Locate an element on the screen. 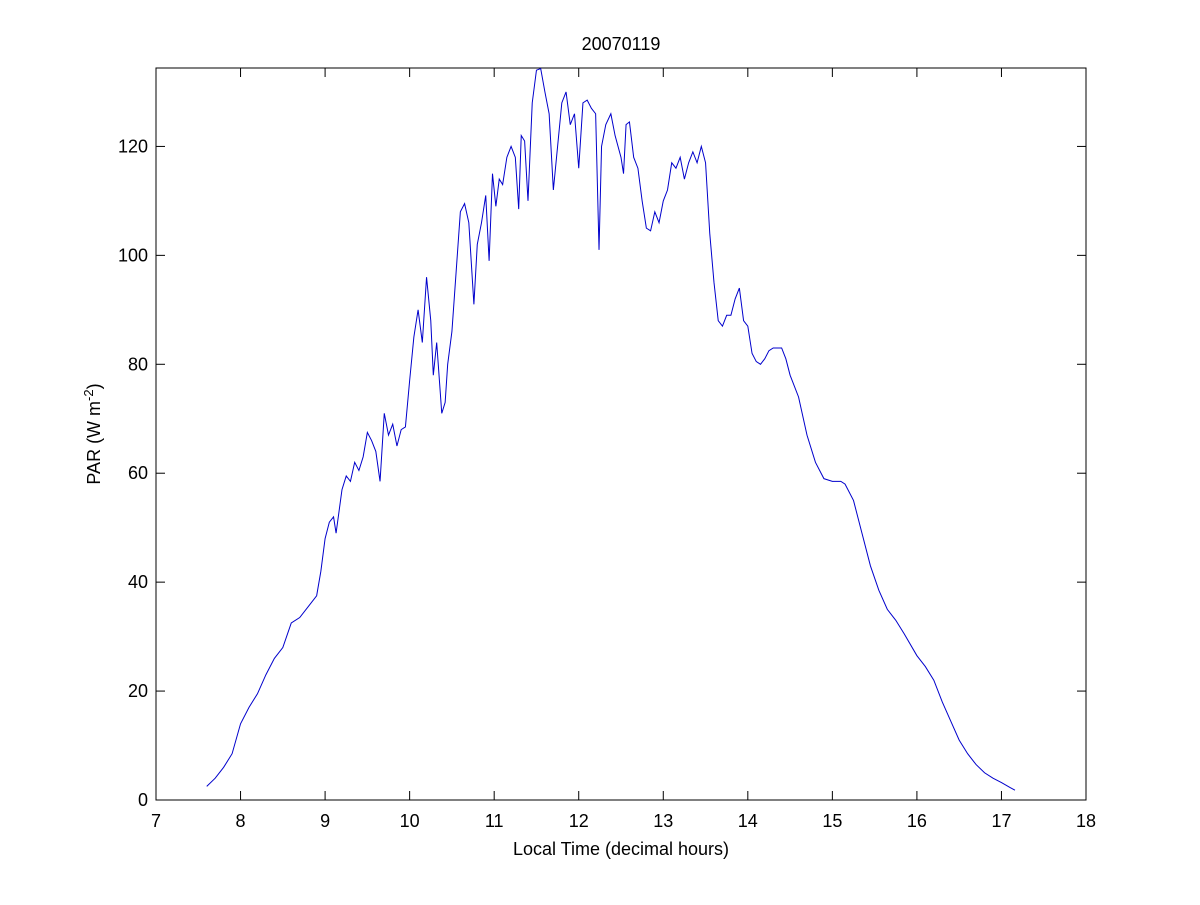 Image resolution: width=1200 pixels, height=905 pixels. y-tick-label: 80 is located at coordinates (138, 364).